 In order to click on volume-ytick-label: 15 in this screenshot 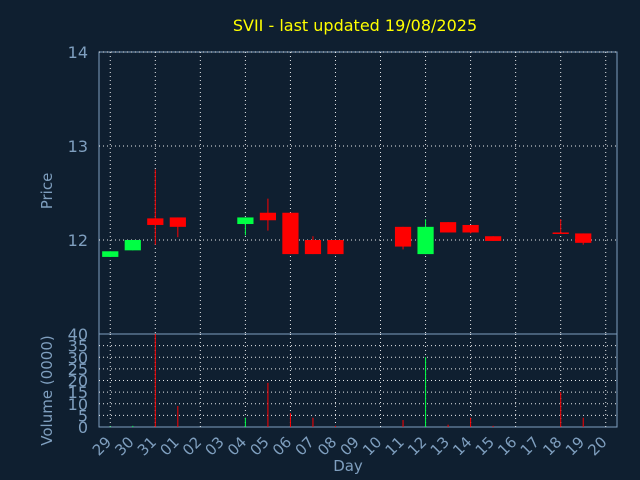, I will do `click(78, 392)`.